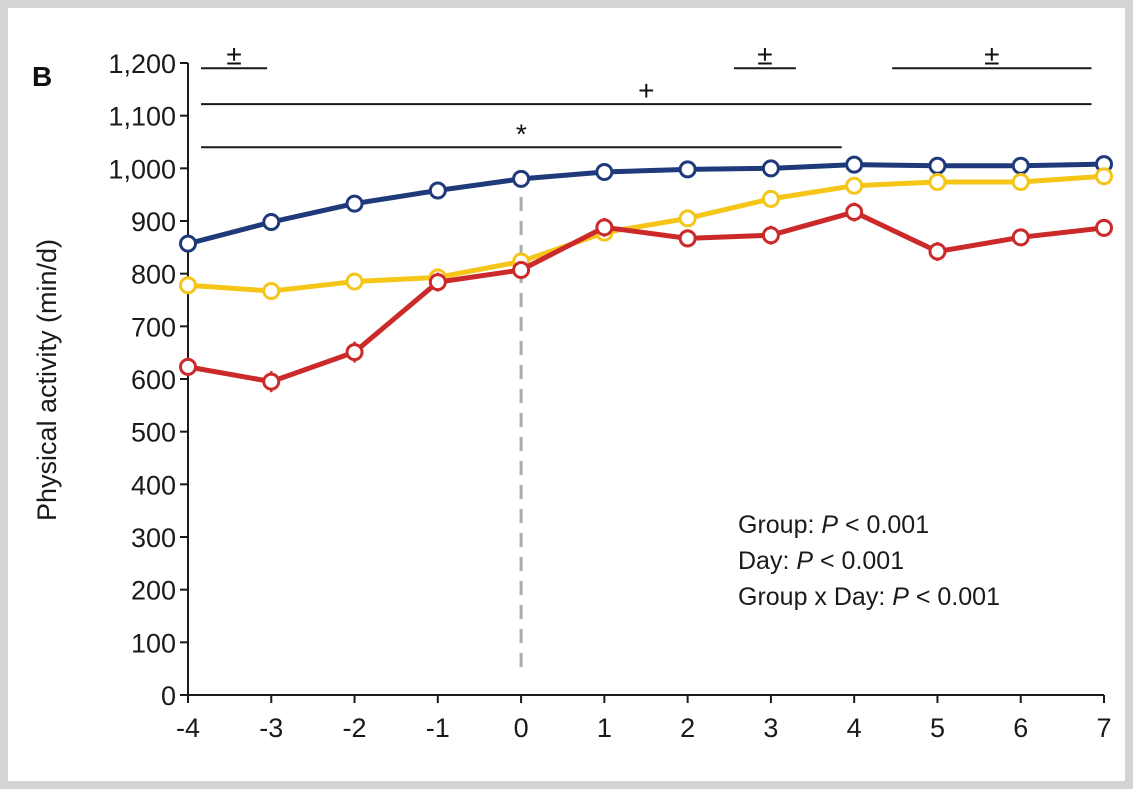 The image size is (1133, 797). Describe the element at coordinates (1103, 728) in the screenshot. I see `x-tick-label: 7` at that location.